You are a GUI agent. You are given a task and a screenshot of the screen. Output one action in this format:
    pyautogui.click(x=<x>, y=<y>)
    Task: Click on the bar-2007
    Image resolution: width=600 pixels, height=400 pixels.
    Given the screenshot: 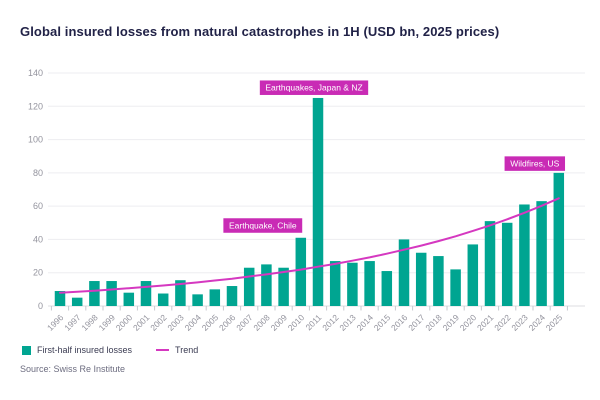 What is the action you would take?
    pyautogui.click(x=249, y=286)
    